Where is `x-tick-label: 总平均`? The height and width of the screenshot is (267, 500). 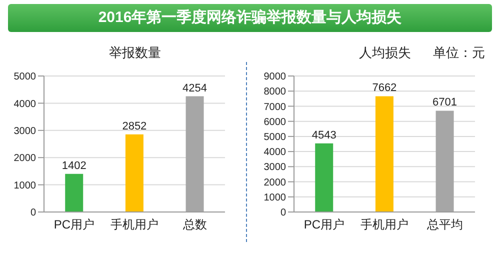 x-tick-label: 总平均 is located at coordinates (444, 225).